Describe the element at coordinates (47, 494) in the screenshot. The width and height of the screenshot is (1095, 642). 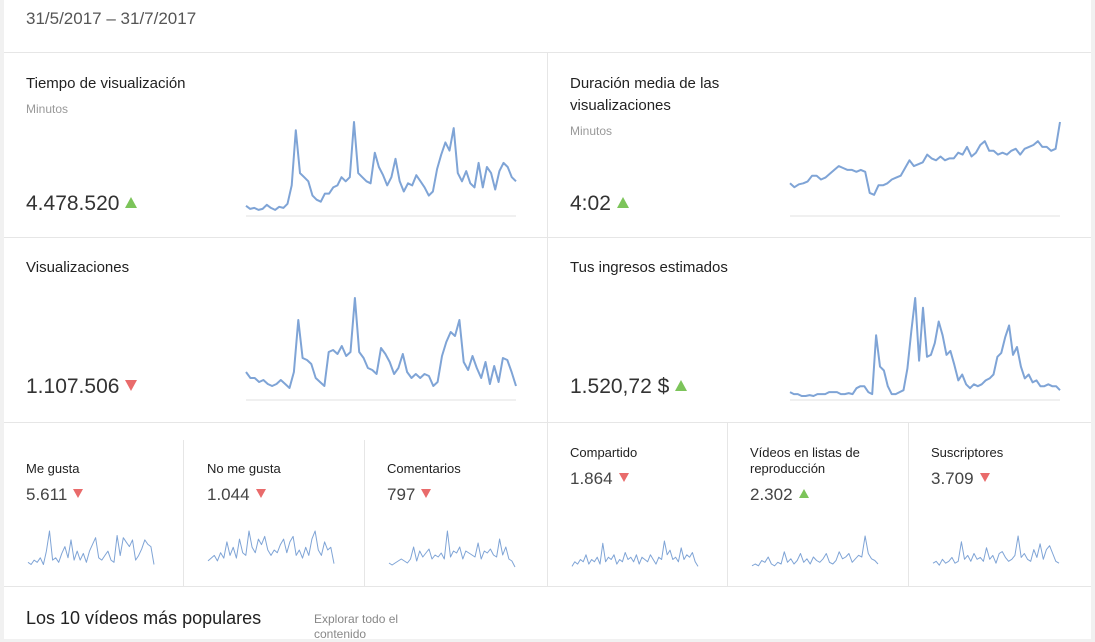
I see `metric-value-text: 5.611` at that location.